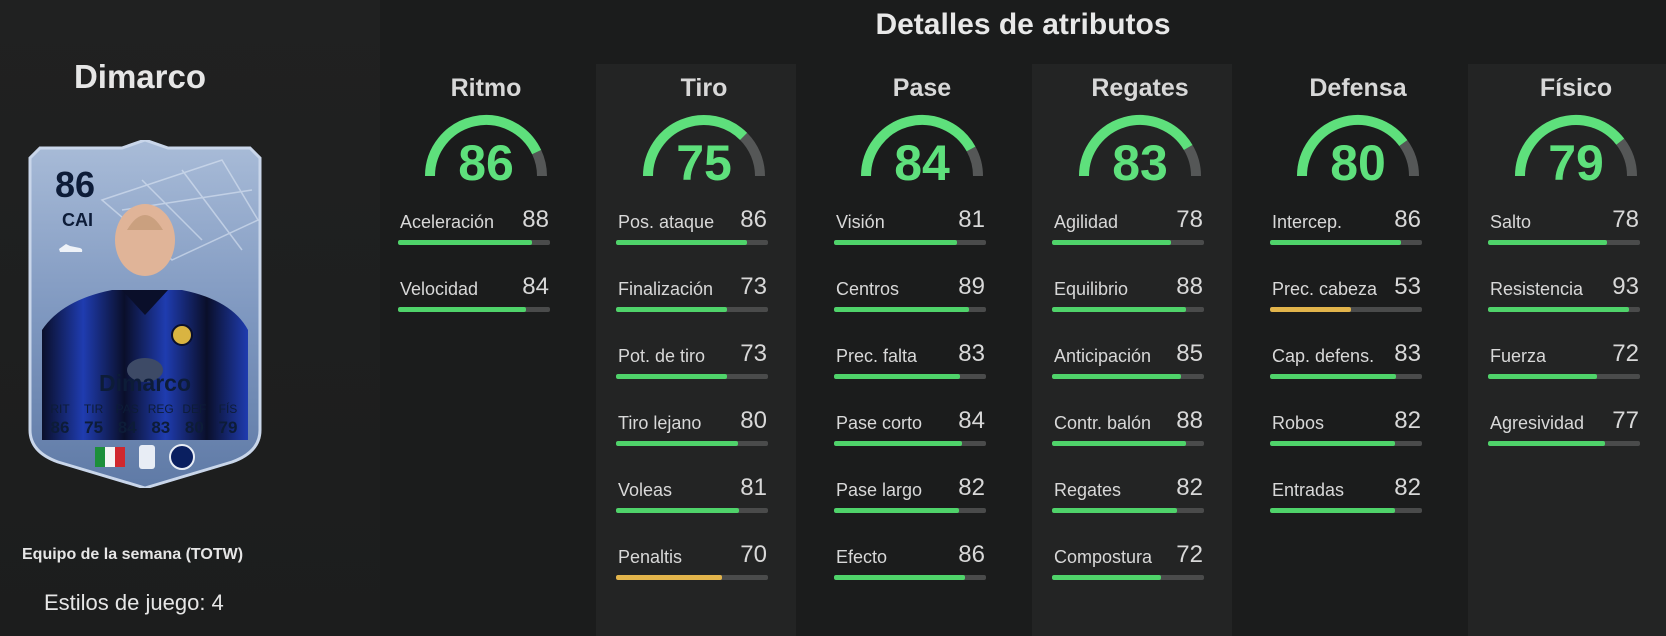 This screenshot has height=636, width=1666. I want to click on attribute-value: 72, so click(1625, 353).